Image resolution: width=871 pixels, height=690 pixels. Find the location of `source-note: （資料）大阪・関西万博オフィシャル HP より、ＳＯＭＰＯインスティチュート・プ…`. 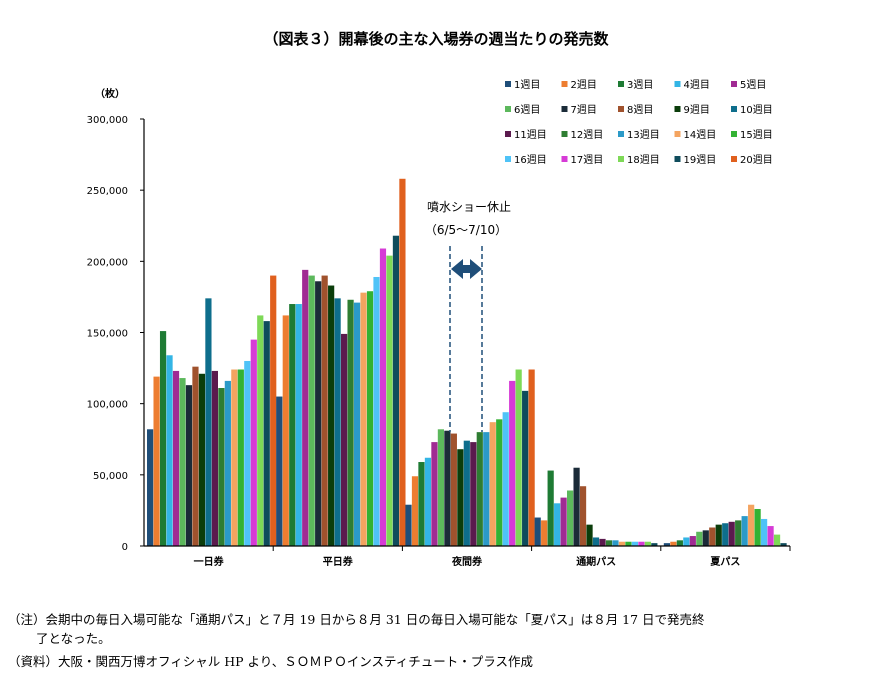

source-note: （資料）大阪・関西万博オフィシャル HP より、ＳＯＭＰＯインスティチュート・プ… is located at coordinates (271, 661).